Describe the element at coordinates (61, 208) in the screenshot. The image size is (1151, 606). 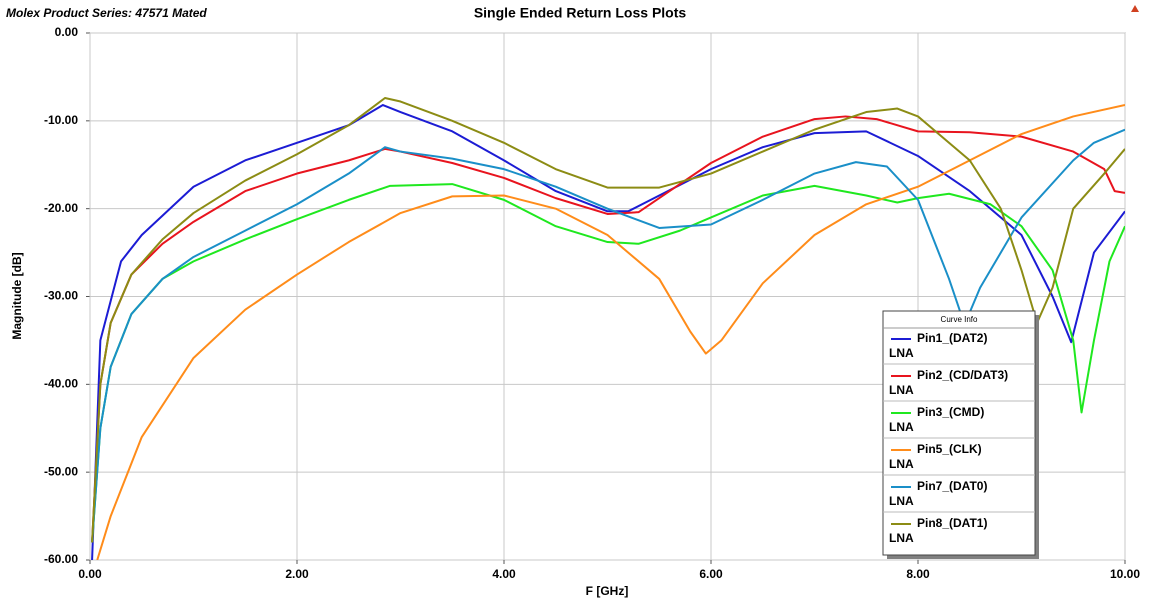
I see `y-tick-label: -20.00` at that location.